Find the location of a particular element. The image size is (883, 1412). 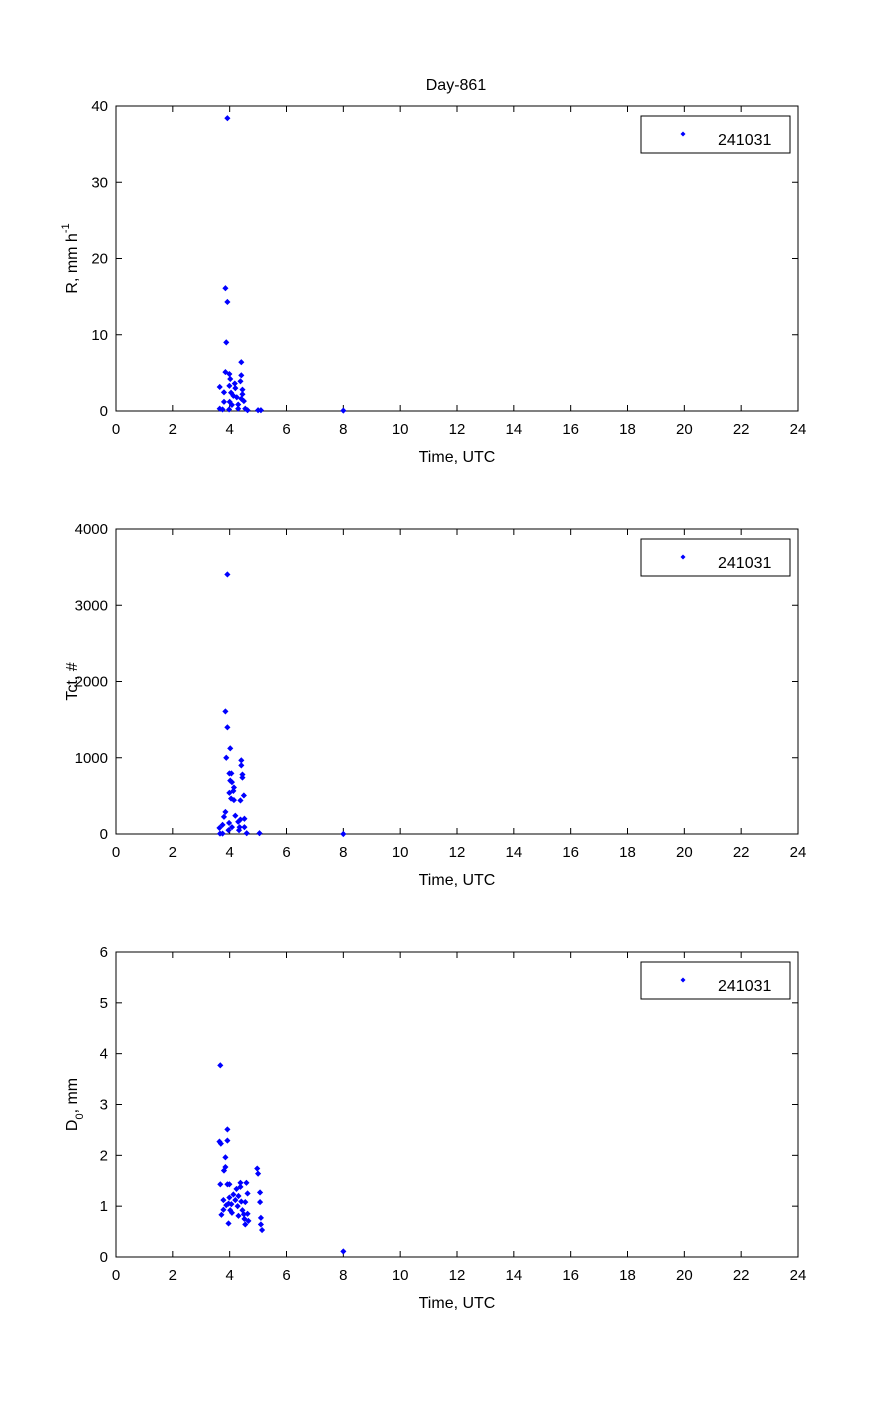

x-tick-label: 16 is located at coordinates (570, 429).